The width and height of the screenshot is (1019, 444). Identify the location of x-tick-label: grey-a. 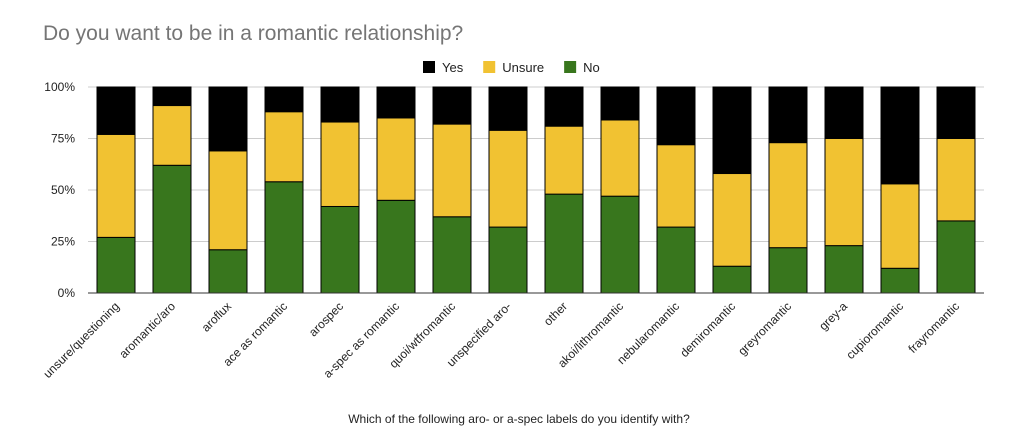
(833, 316).